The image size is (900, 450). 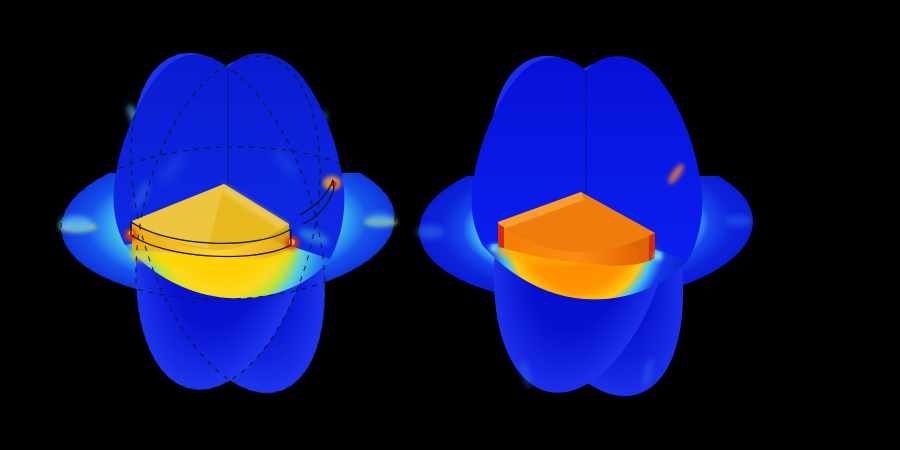 I want to click on coil-ring-bottom-rear, so click(x=318, y=206).